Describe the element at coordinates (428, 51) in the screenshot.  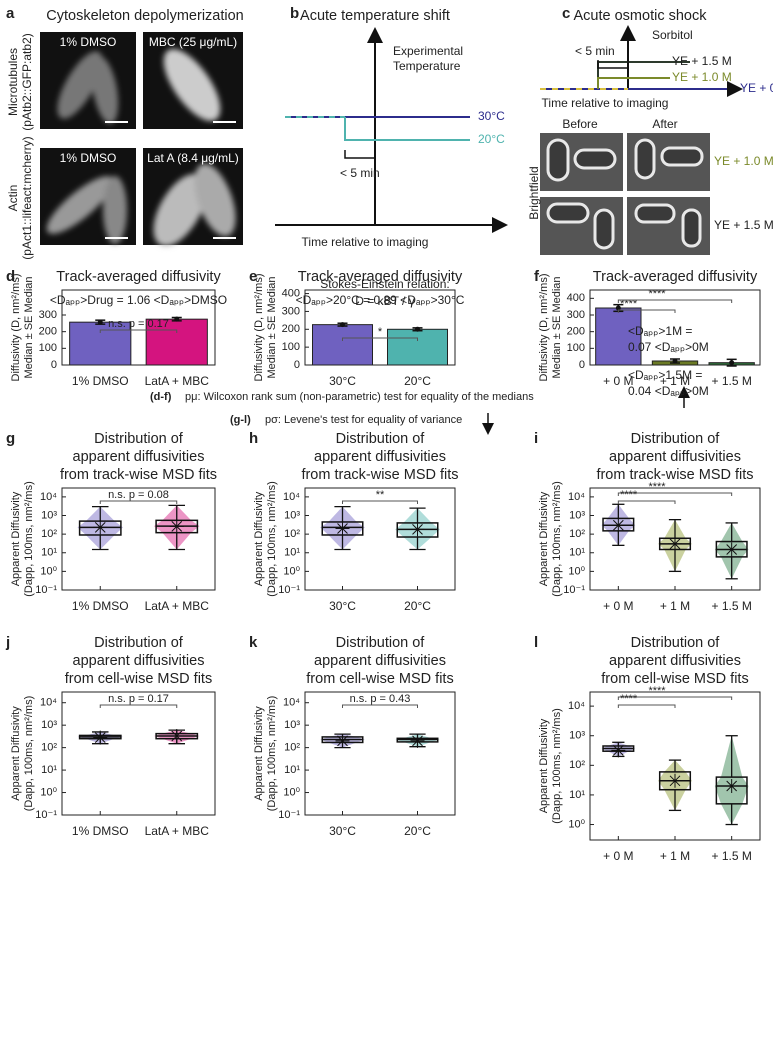
I see `axis-label: Experimental` at that location.